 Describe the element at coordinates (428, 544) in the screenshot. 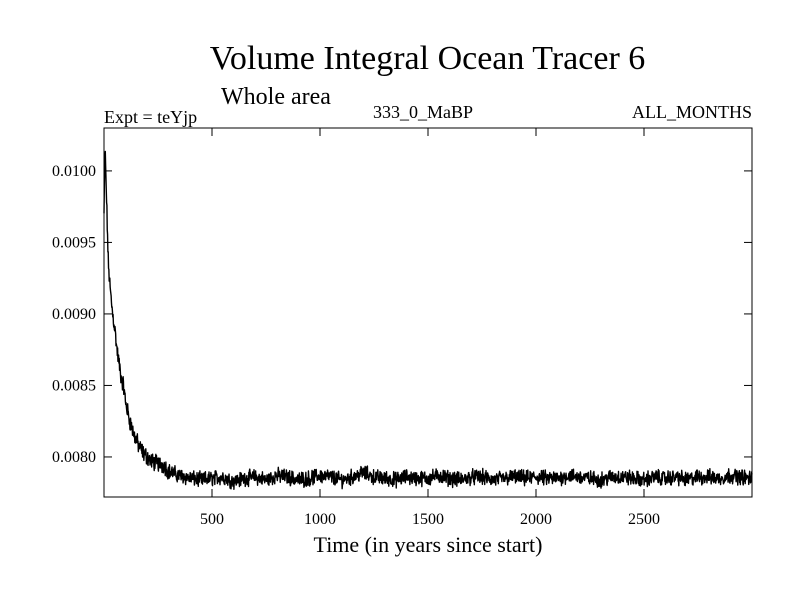

I see `x-axis-label: Time (in years since start)` at that location.